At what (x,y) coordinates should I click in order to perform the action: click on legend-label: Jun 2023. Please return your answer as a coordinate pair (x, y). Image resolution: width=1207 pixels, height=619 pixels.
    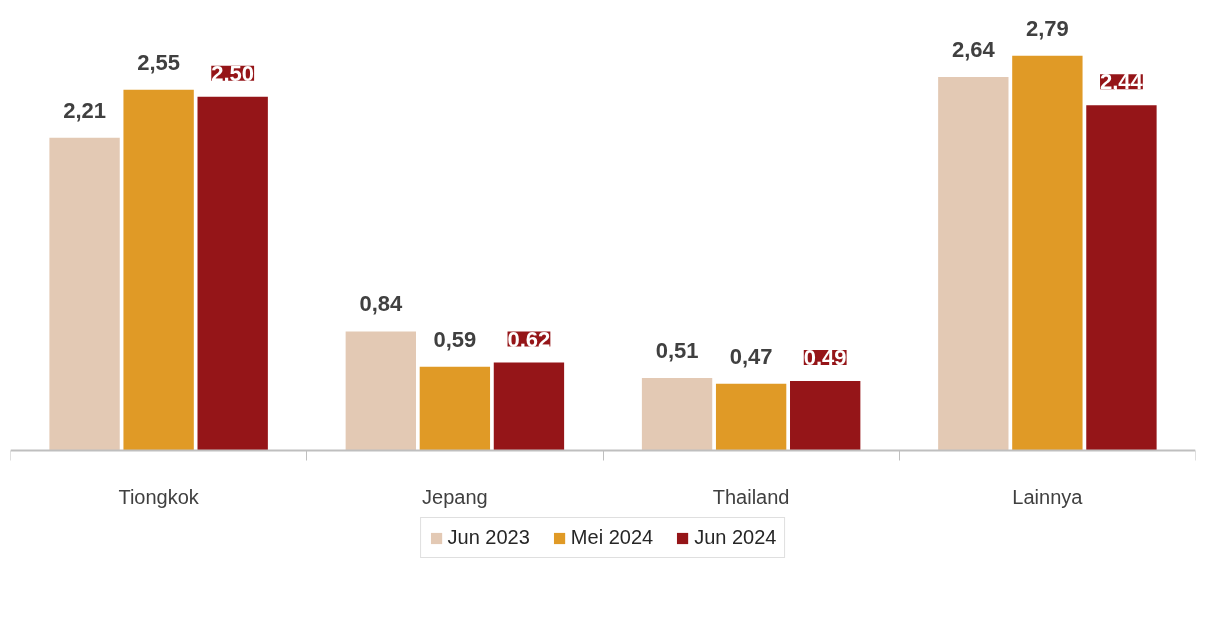
    Looking at the image, I should click on (488, 537).